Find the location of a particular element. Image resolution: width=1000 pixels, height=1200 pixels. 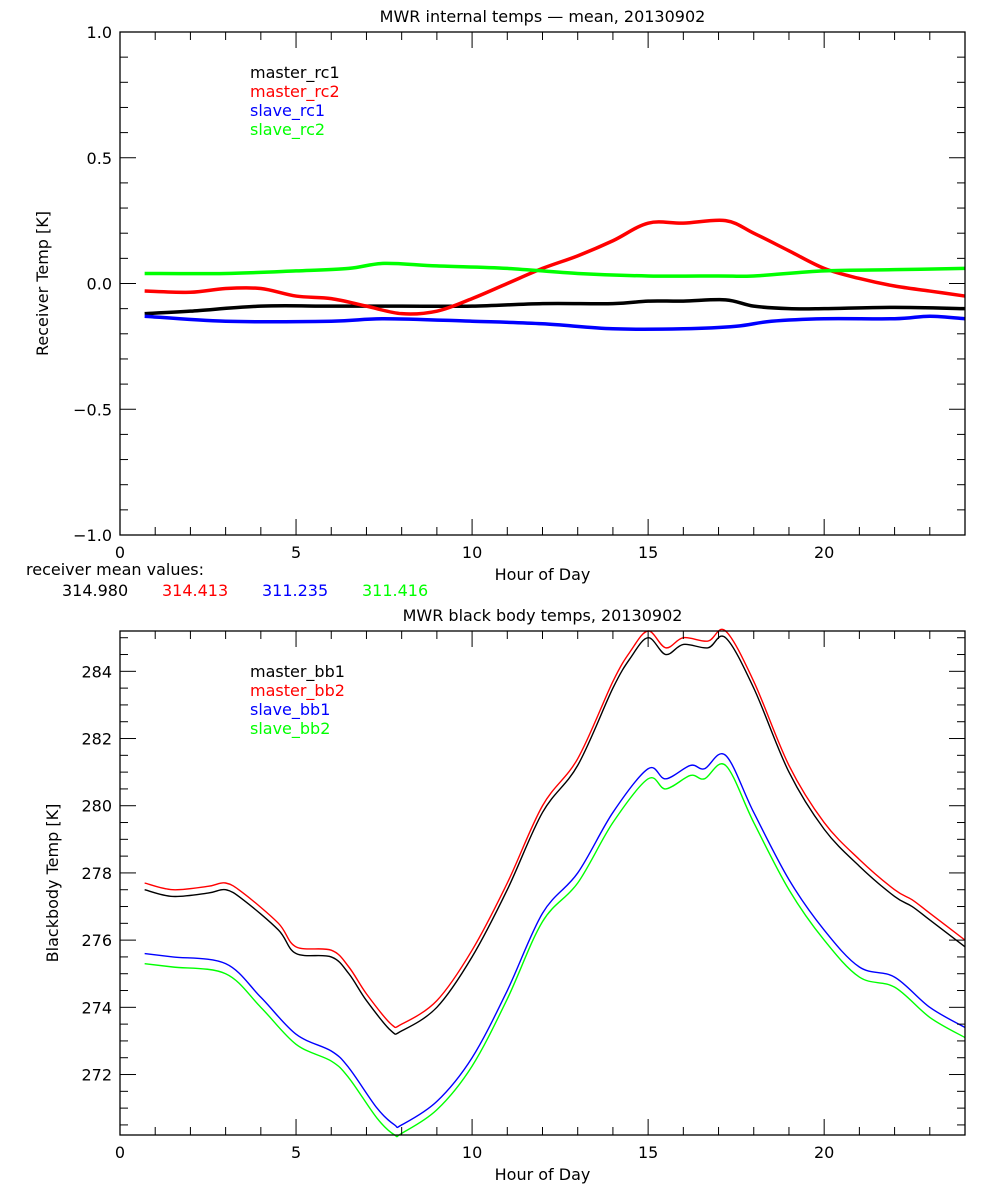

legend-entry-slave_bb1: slave_bb1 is located at coordinates (290, 710).